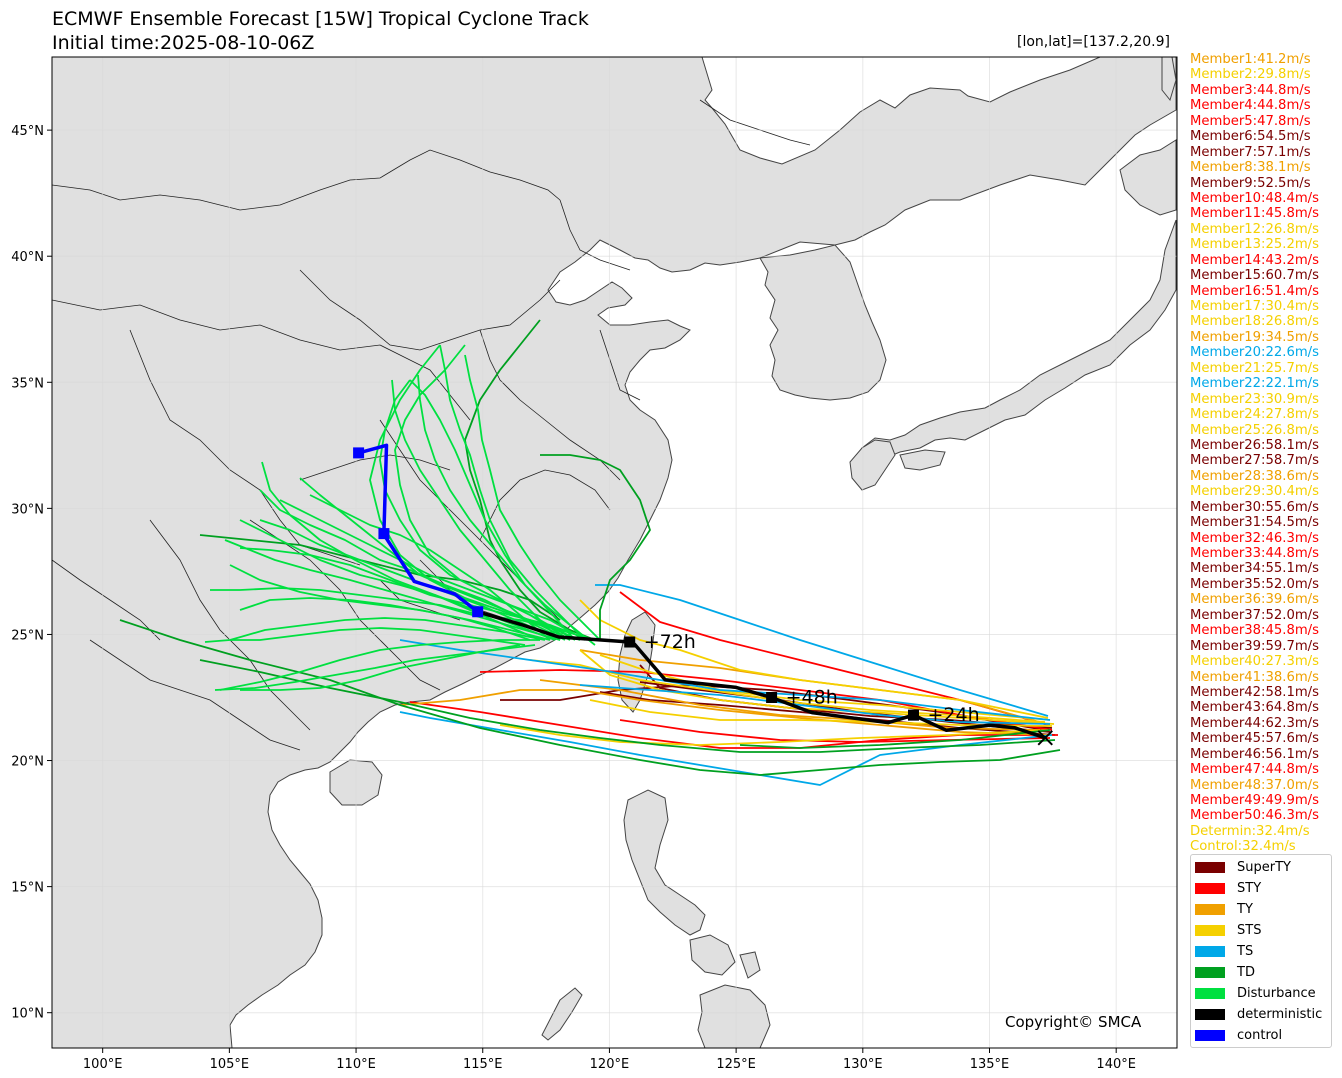 The width and height of the screenshot is (1342, 1078). Describe the element at coordinates (230, 1064) in the screenshot. I see `lon-tick-label: 105°E` at that location.